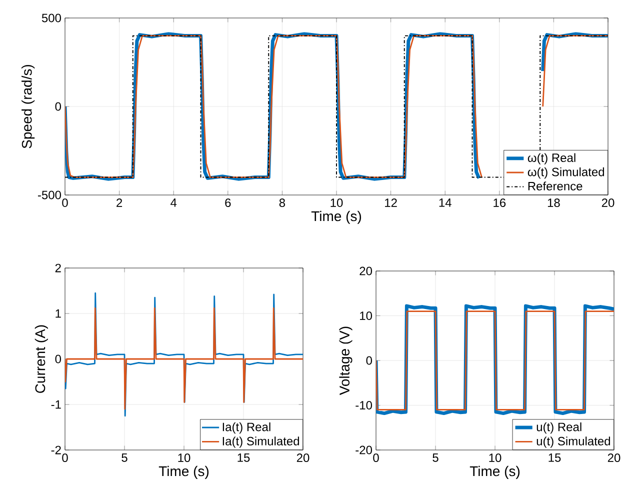 The height and width of the screenshot is (503, 636). I want to click on legend-label: Reference, so click(555, 186).